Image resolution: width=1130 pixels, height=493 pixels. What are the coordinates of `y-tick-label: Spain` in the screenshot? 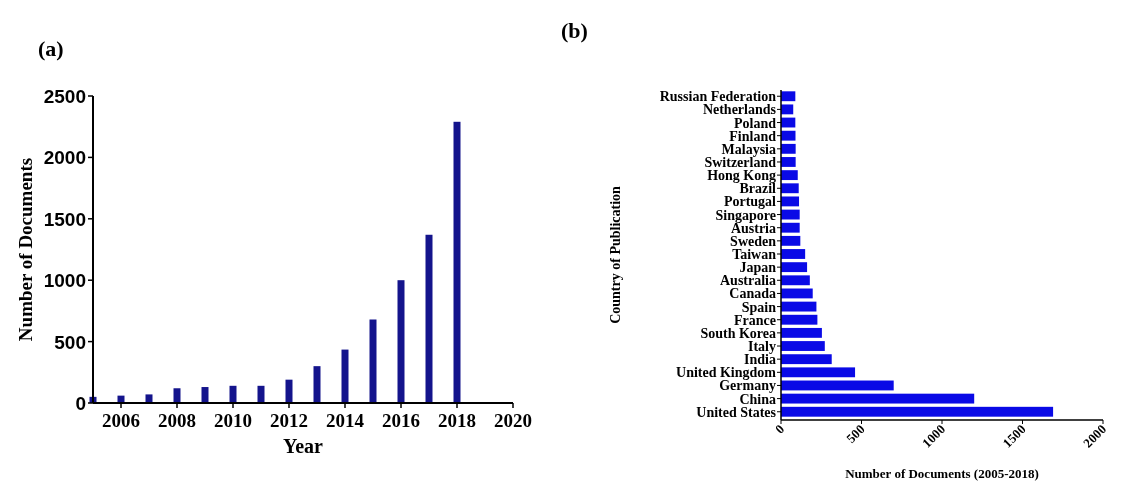 It's located at (759, 307).